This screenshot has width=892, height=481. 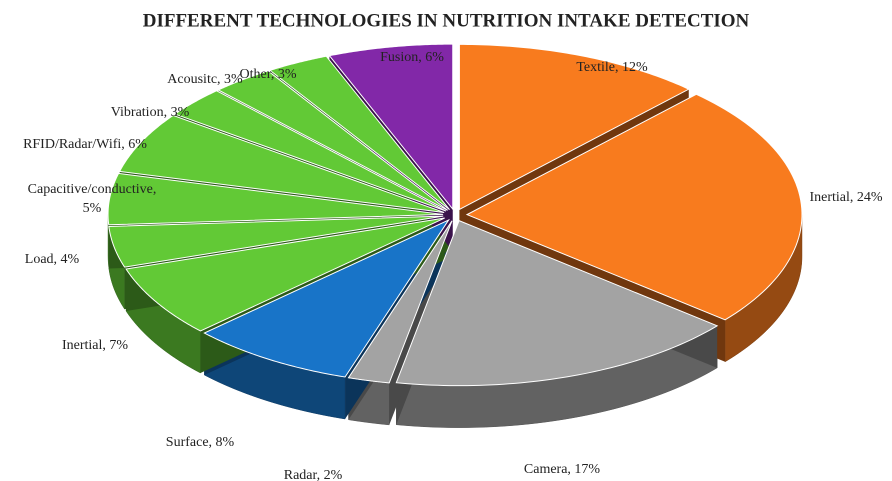 I want to click on data-label: Inertial, 24%, so click(x=845, y=197).